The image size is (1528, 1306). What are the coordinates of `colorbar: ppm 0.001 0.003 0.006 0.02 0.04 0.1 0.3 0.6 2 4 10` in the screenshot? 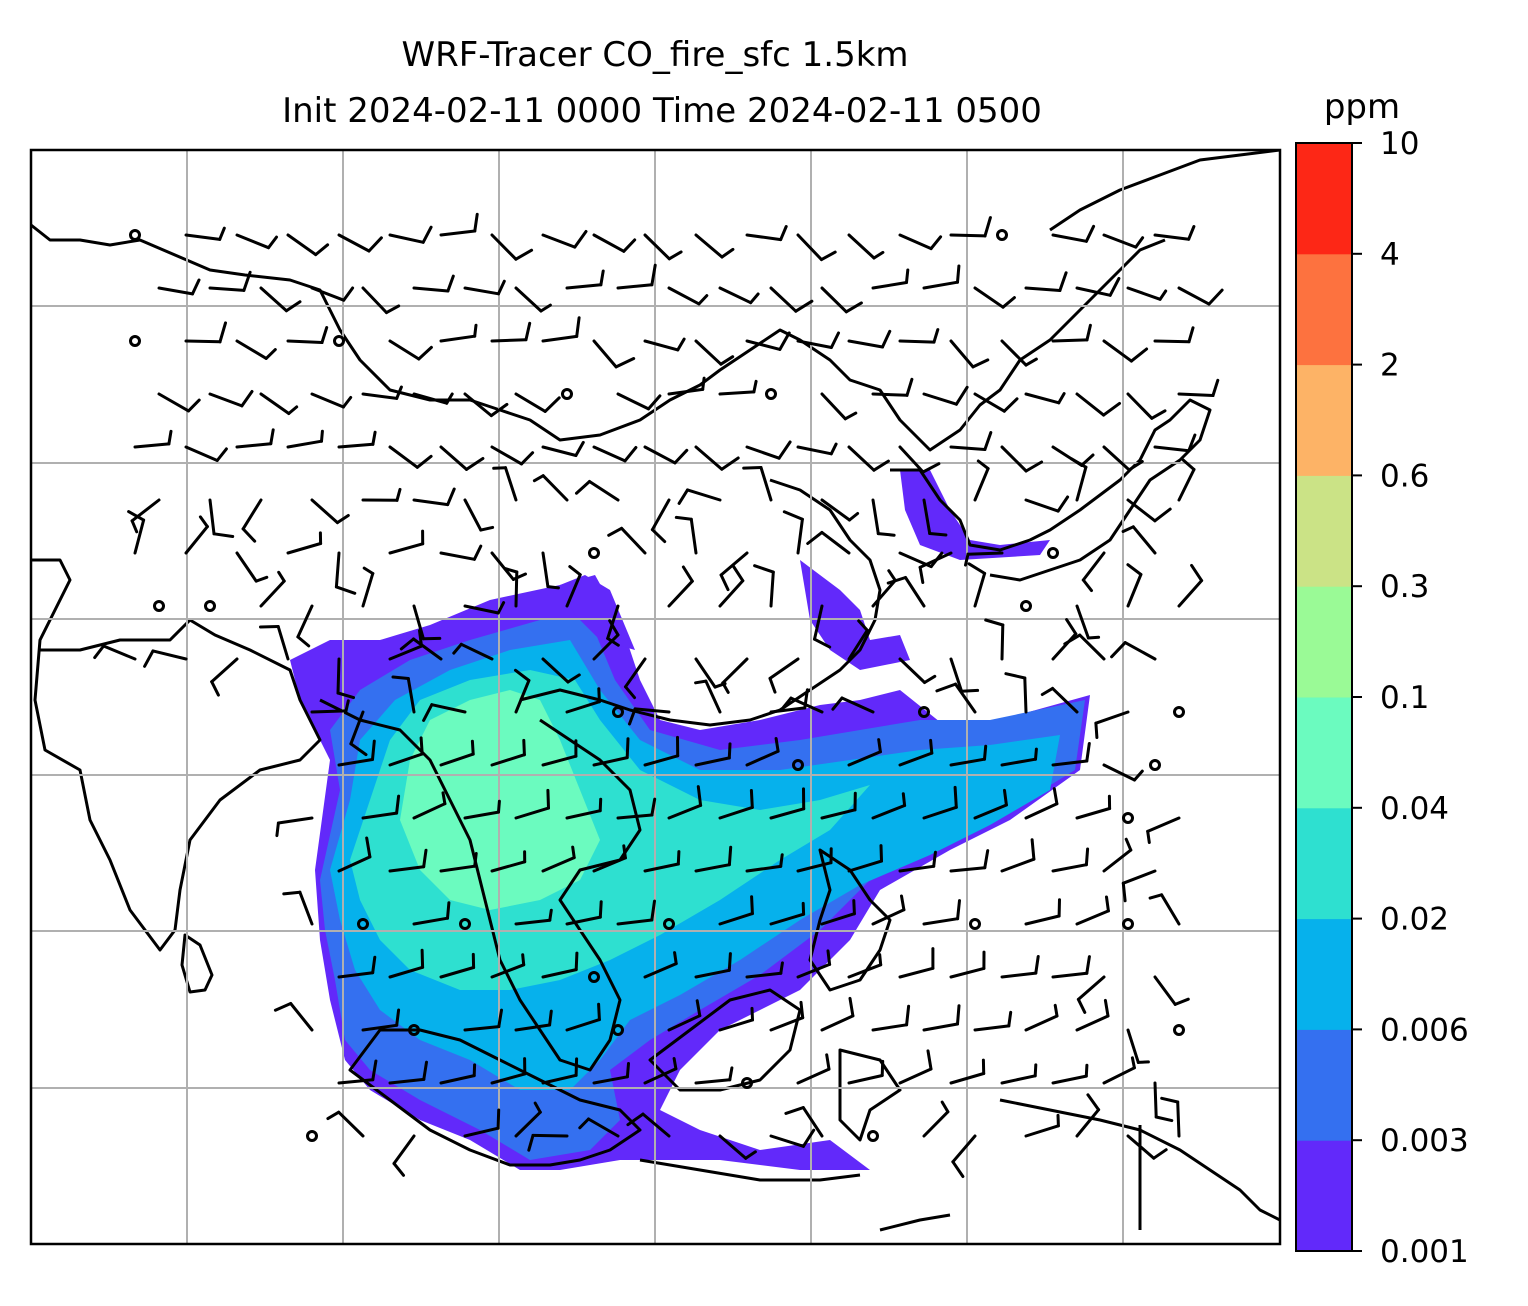 It's located at (1382, 678).